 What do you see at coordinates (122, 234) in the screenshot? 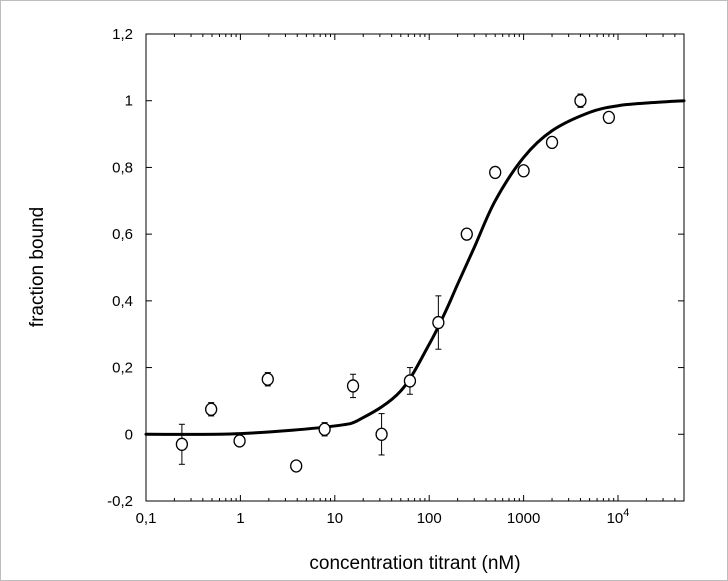
I see `y-tick-label: 0,6` at bounding box center [122, 234].